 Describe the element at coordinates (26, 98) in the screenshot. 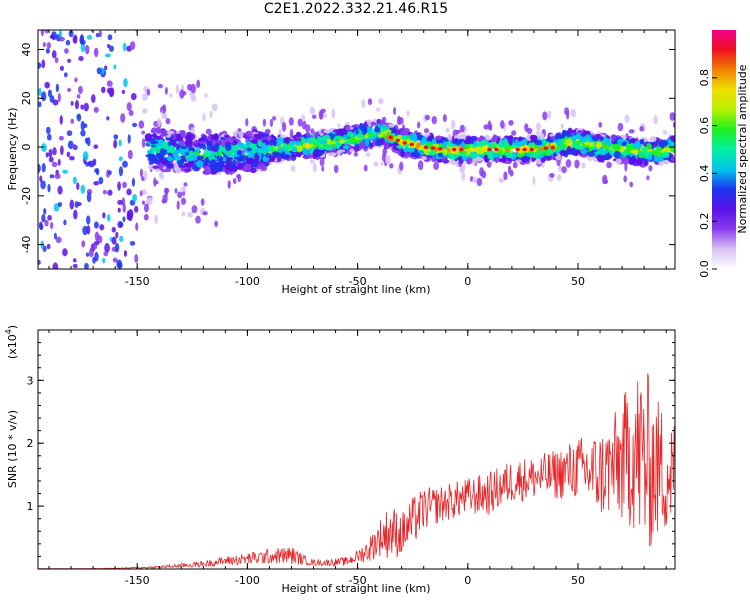

I see `spectrogram-y-tick-label: 20` at that location.